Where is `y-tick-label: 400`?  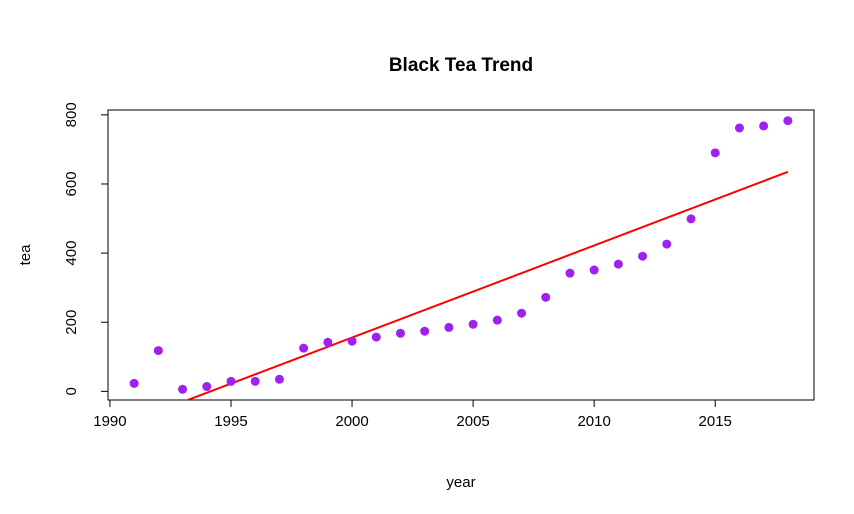 y-tick-label: 400 is located at coordinates (71, 253).